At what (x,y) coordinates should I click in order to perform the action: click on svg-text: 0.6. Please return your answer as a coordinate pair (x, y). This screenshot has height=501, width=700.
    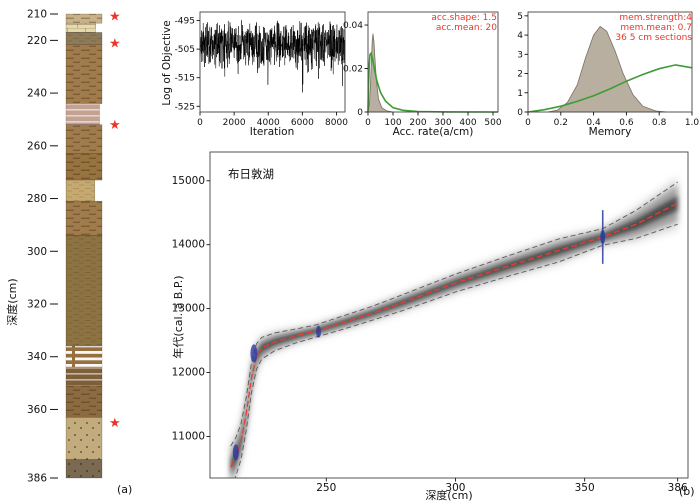
    Looking at the image, I should click on (626, 123).